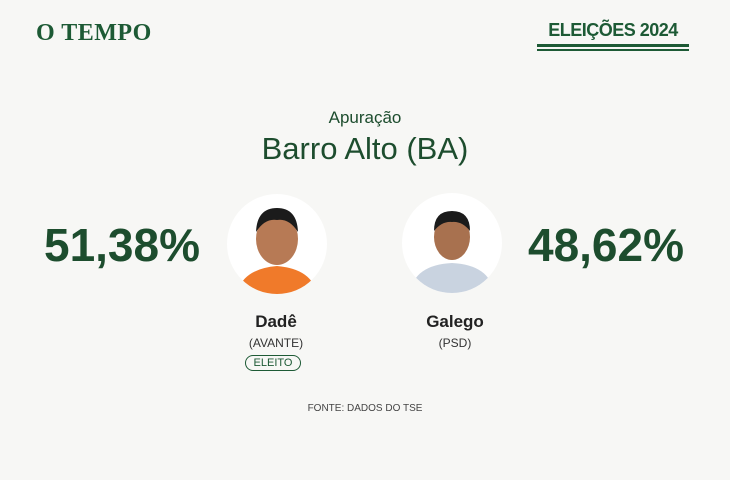  What do you see at coordinates (273, 363) in the screenshot?
I see `status-pill: ELEITO` at bounding box center [273, 363].